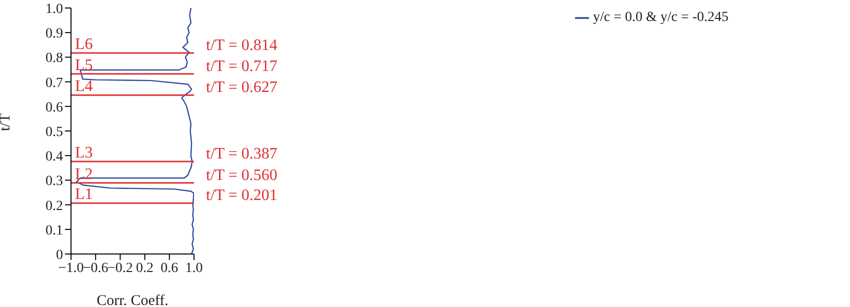 This screenshot has width=850, height=307. Describe the element at coordinates (54, 58) in the screenshot. I see `y-tick-label: 0.8` at that location.